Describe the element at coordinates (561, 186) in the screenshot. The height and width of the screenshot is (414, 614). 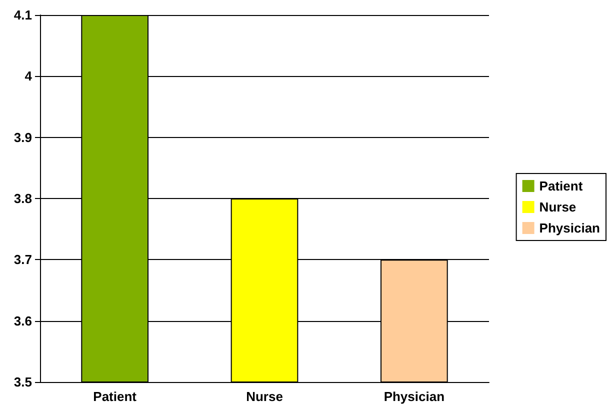
I see `legend-label: Patient` at that location.